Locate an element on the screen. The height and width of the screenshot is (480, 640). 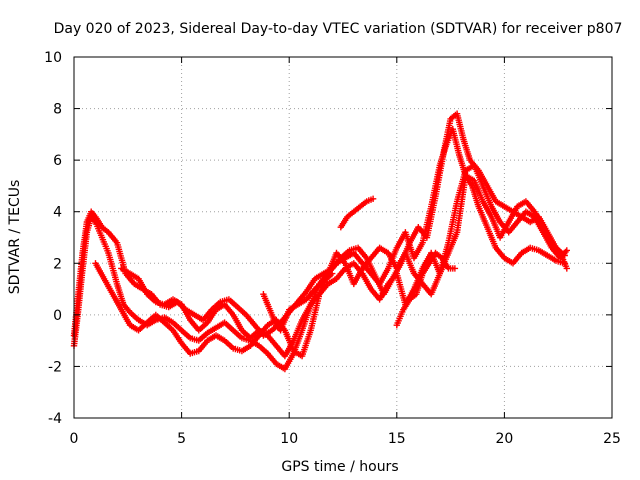
y-tick-label: 0 is located at coordinates (57, 316).